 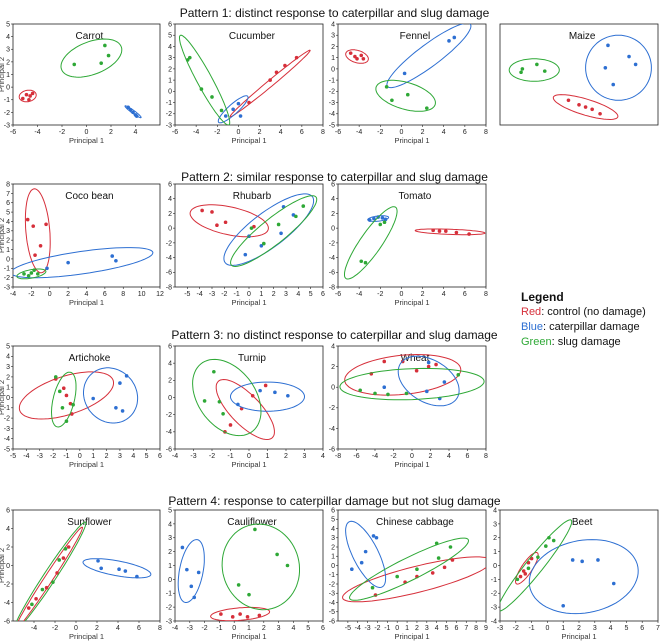 What do you see at coordinates (169, 432) in the screenshot?
I see `y-tick-label: -4` at bounding box center [169, 432].